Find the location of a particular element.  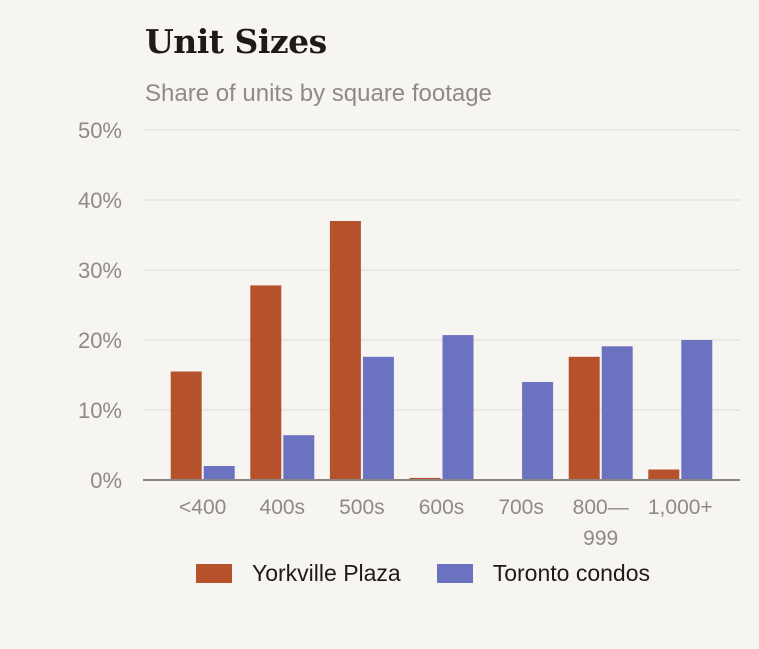

x-tick-label: 800— is located at coordinates (601, 507).